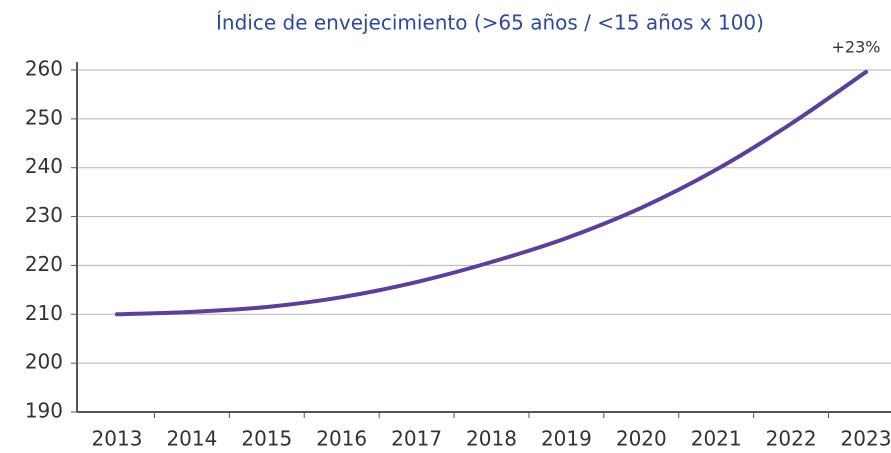  Describe the element at coordinates (716, 439) in the screenshot. I see `x-tick-label: 2021` at that location.